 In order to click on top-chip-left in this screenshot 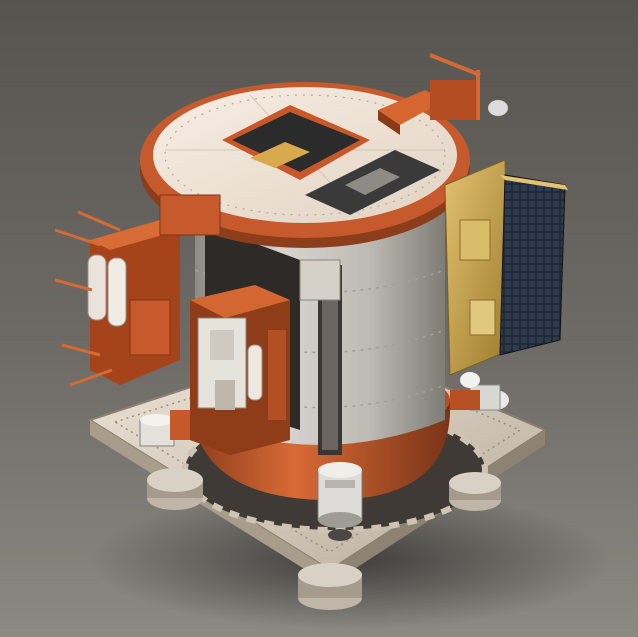, I will do `click(296, 142)`.